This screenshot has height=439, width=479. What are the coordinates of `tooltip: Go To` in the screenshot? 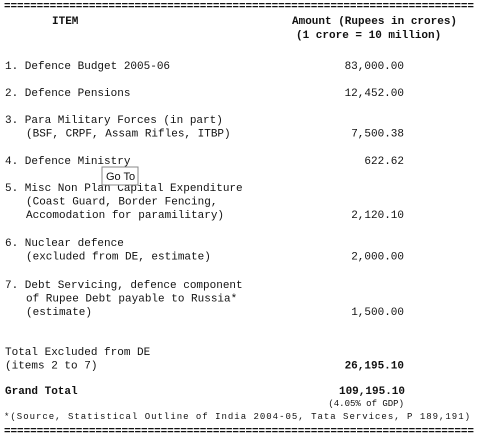 It's located at (120, 176).